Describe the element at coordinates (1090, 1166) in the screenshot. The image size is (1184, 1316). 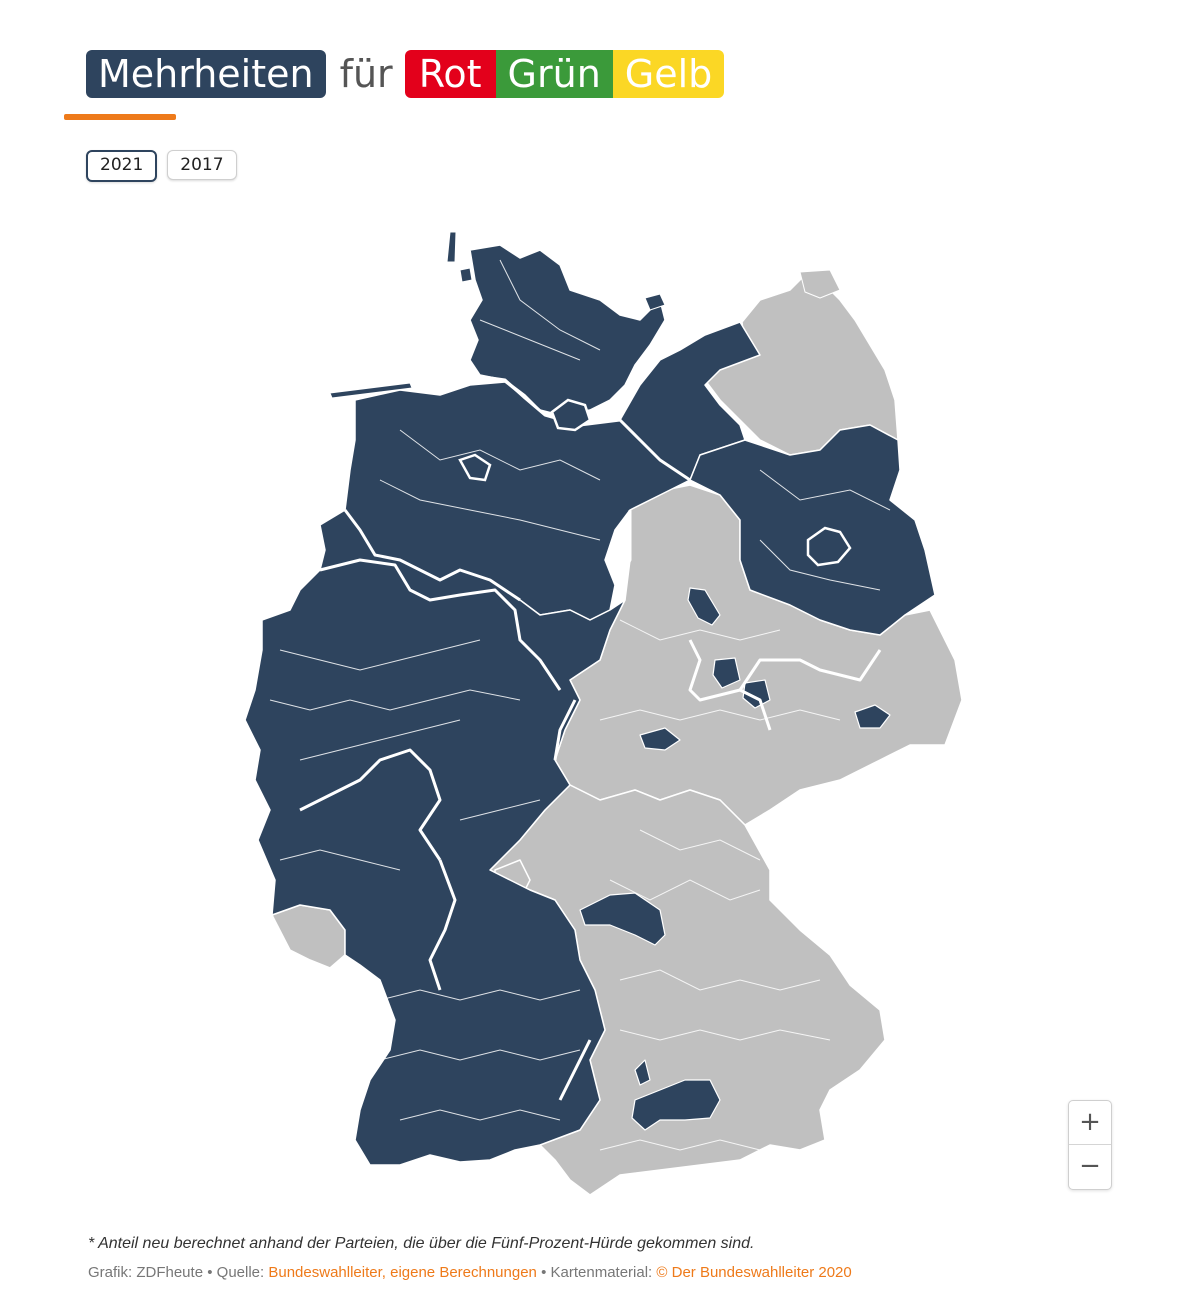
I see `zoom-out-button: −` at that location.